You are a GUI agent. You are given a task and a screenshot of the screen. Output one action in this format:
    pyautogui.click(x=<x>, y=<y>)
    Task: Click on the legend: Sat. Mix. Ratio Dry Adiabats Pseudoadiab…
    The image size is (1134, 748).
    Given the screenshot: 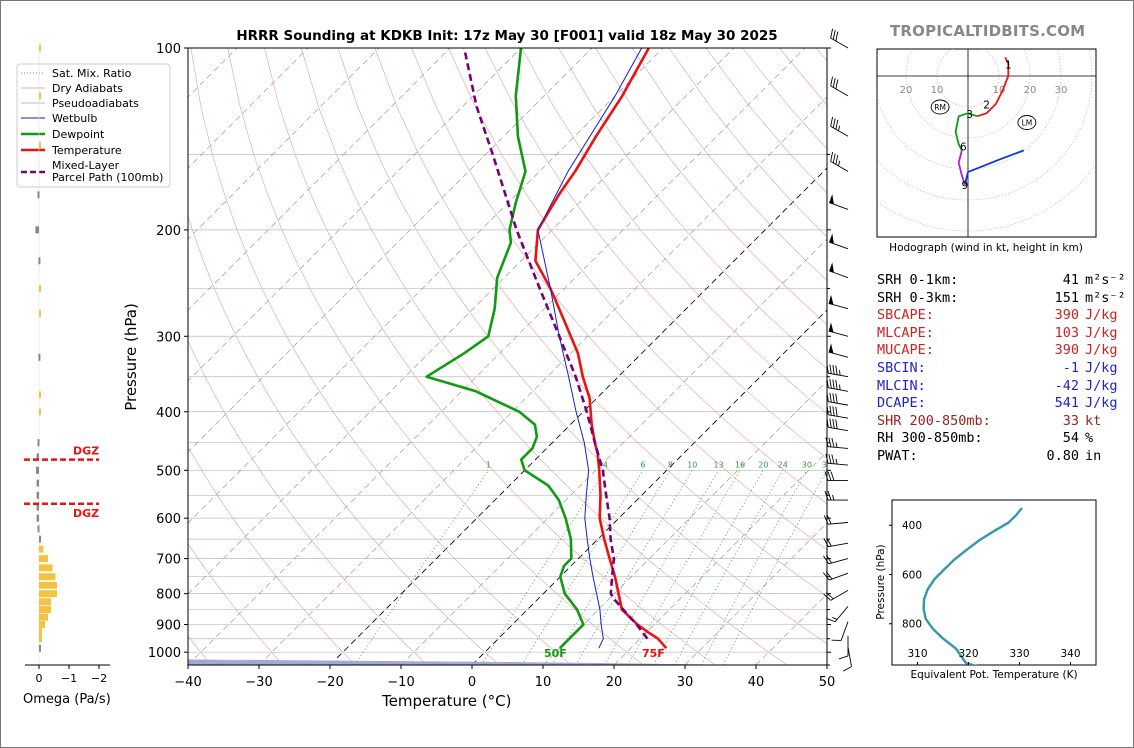 What is the action you would take?
    pyautogui.click(x=93, y=125)
    